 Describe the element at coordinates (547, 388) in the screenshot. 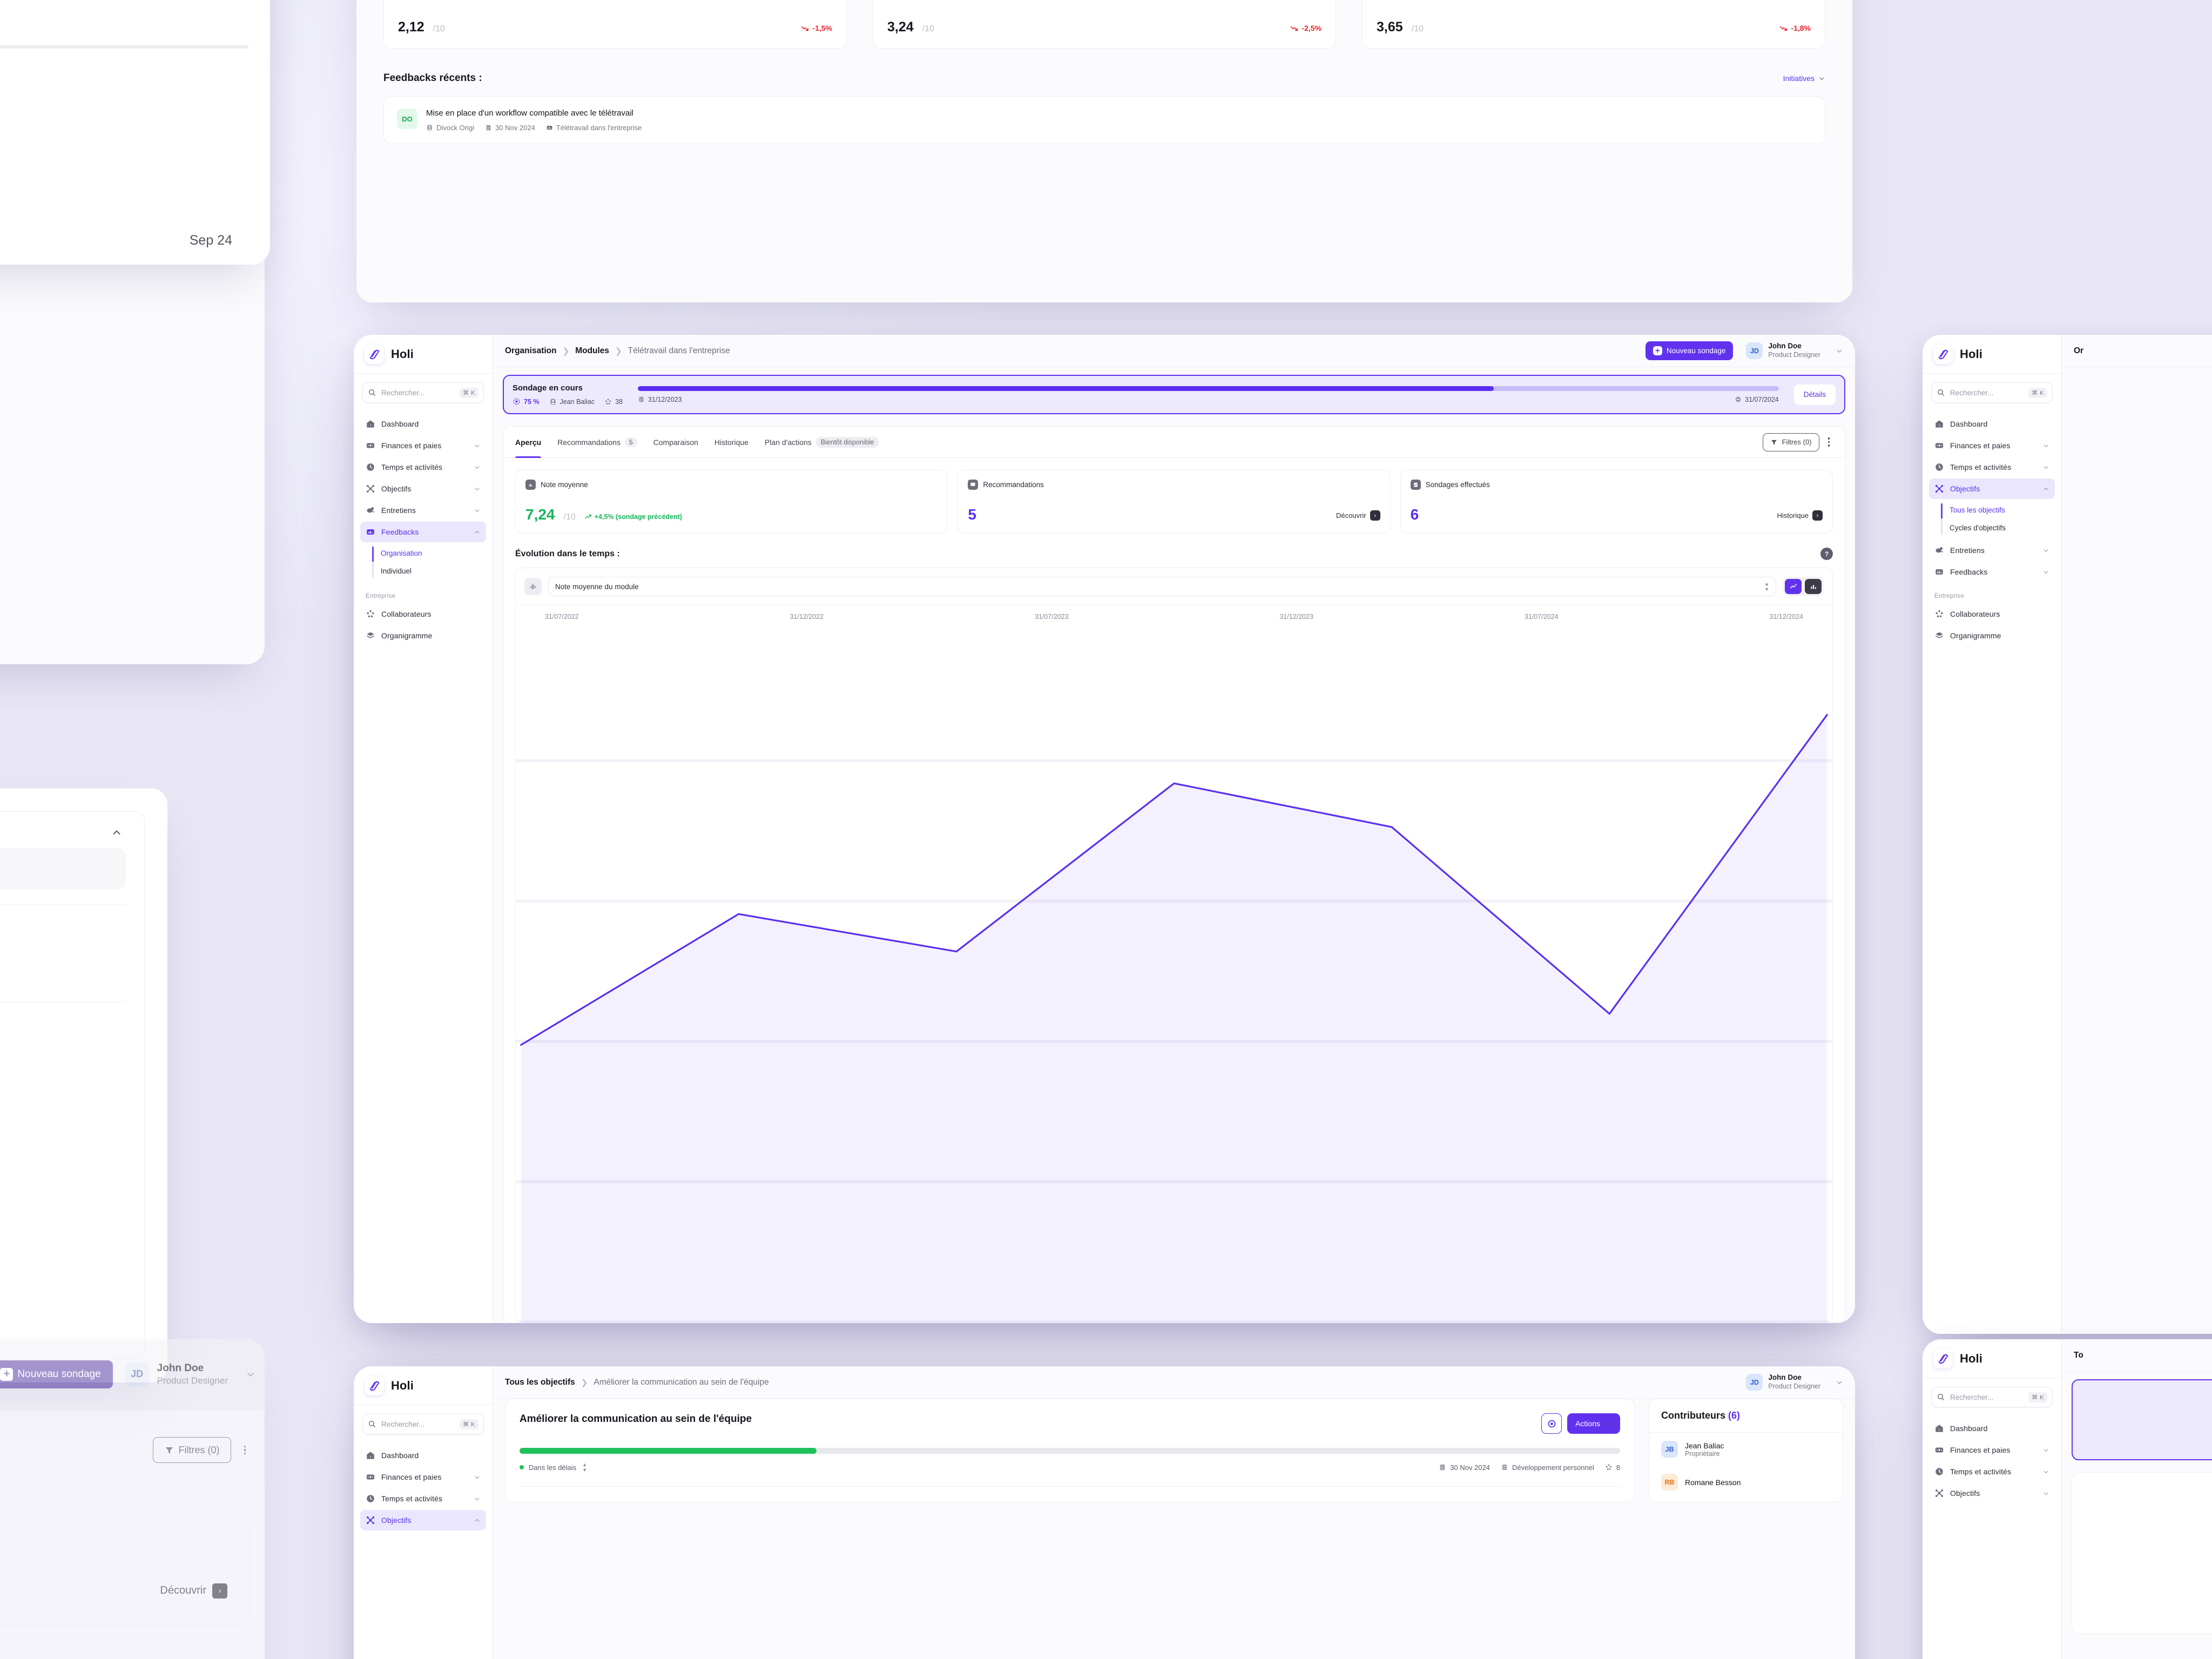

I see `survey-banner-title: Sondage en cours` at that location.